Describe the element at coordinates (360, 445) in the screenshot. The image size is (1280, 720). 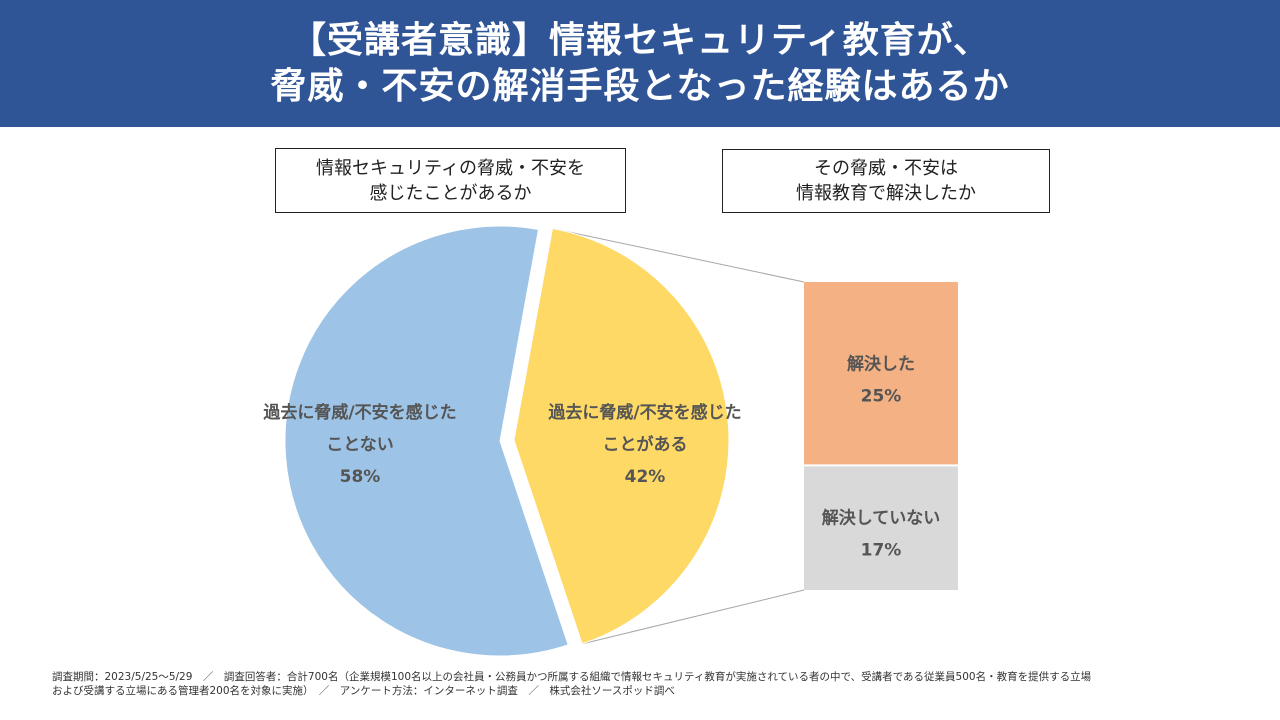
I see `pie-label-not-experienced-line2: ことない` at that location.